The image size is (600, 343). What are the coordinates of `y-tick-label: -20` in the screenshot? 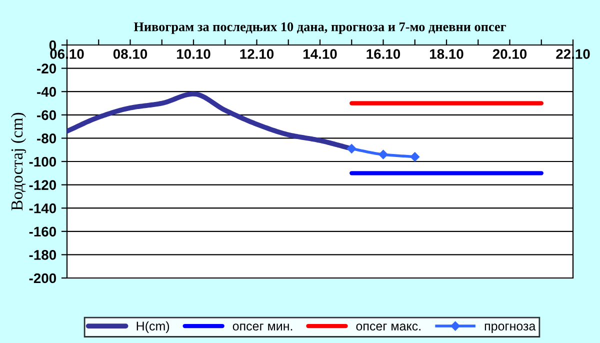 It's located at (46, 69).